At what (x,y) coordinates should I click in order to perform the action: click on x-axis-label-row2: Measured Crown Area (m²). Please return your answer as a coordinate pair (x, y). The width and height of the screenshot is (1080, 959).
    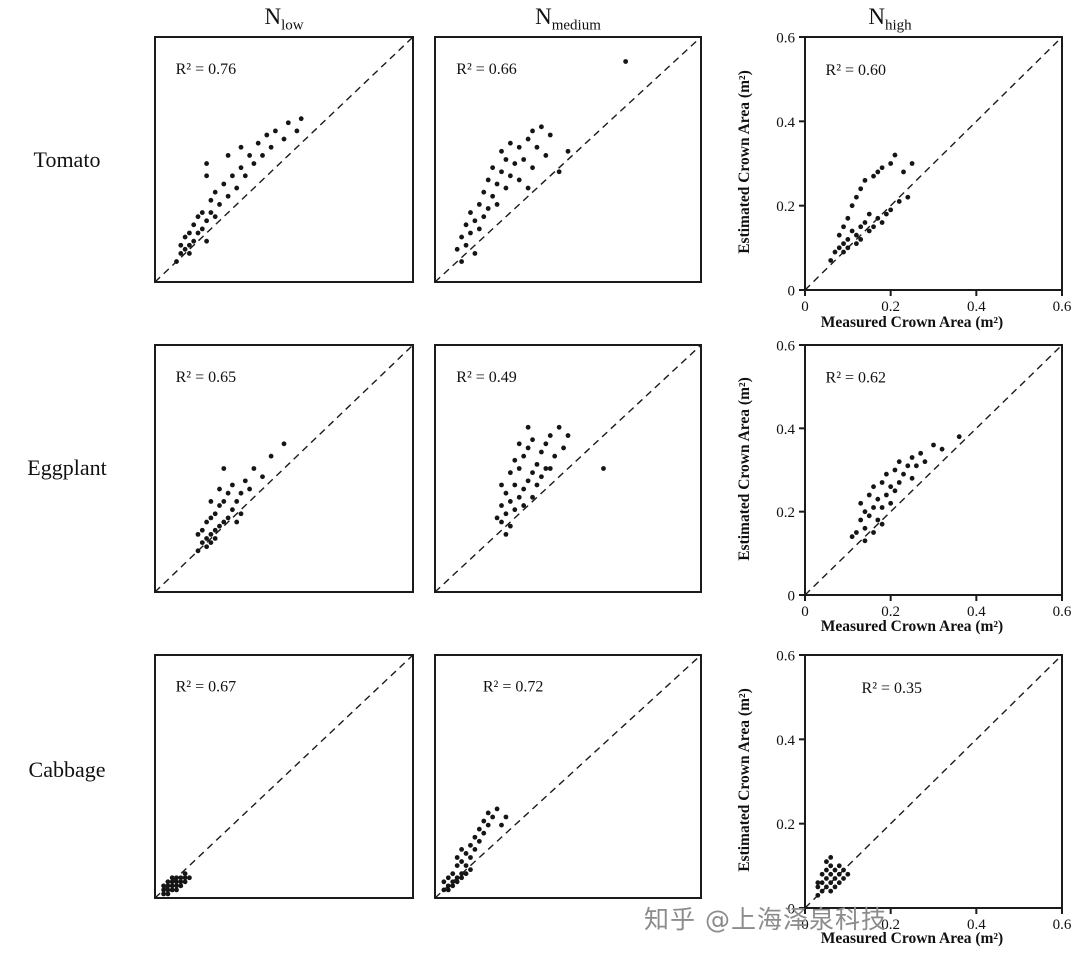
    Looking at the image, I should click on (912, 626).